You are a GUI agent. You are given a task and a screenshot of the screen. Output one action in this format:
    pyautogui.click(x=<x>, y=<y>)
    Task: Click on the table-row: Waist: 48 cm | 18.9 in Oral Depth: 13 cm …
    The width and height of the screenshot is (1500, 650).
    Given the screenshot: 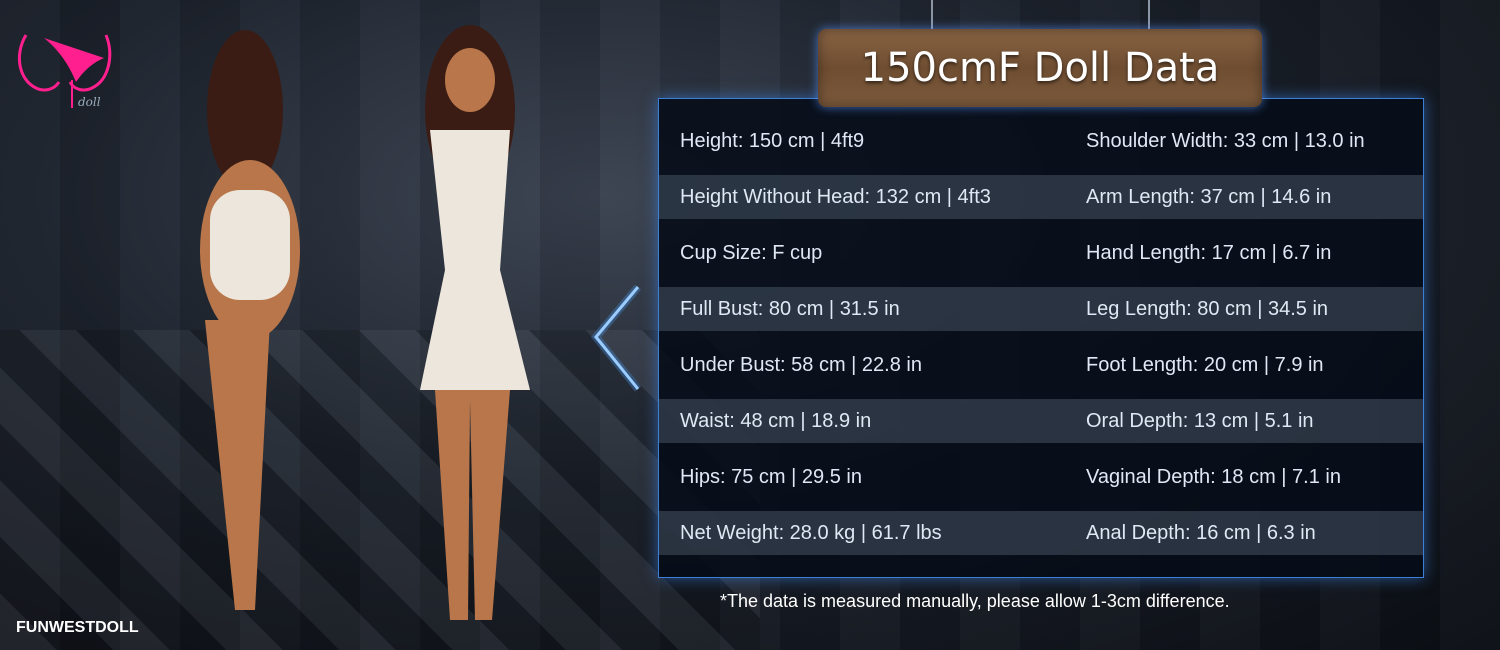 What is the action you would take?
    pyautogui.click(x=1041, y=421)
    